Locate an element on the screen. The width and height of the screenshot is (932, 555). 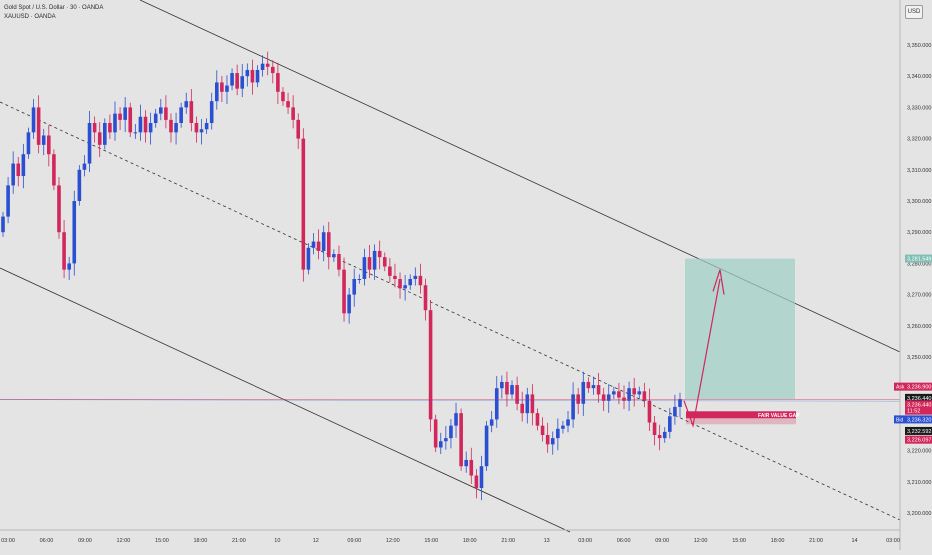
bid-price-line is located at coordinates (450, 400).